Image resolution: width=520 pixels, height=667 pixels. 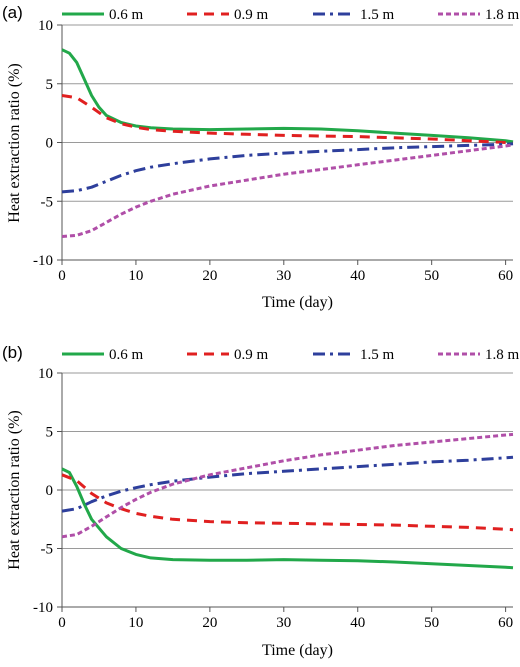 What do you see at coordinates (12, 352) in the screenshot?
I see `panel-label: (b)` at bounding box center [12, 352].